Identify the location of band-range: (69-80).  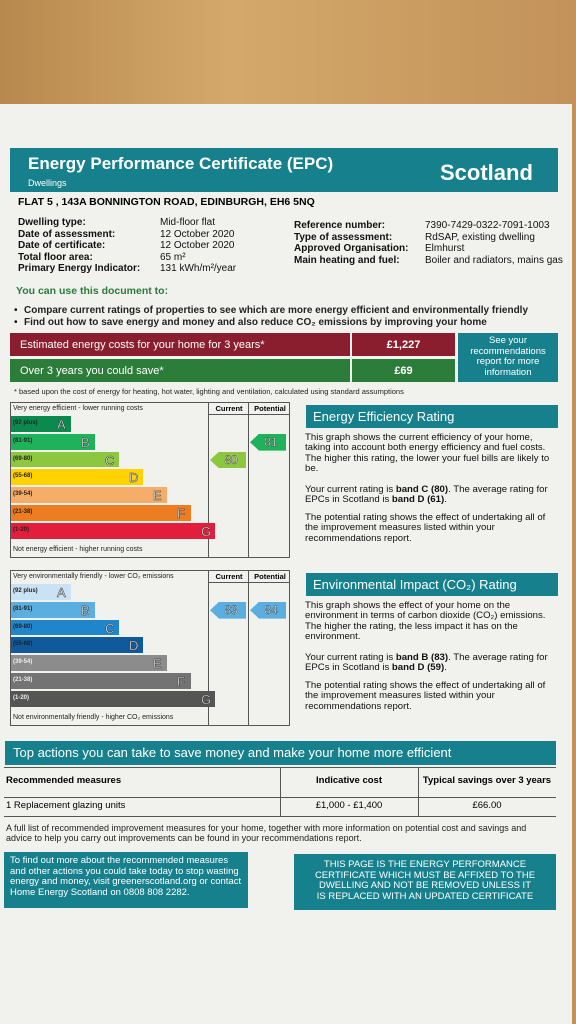
(23, 458).